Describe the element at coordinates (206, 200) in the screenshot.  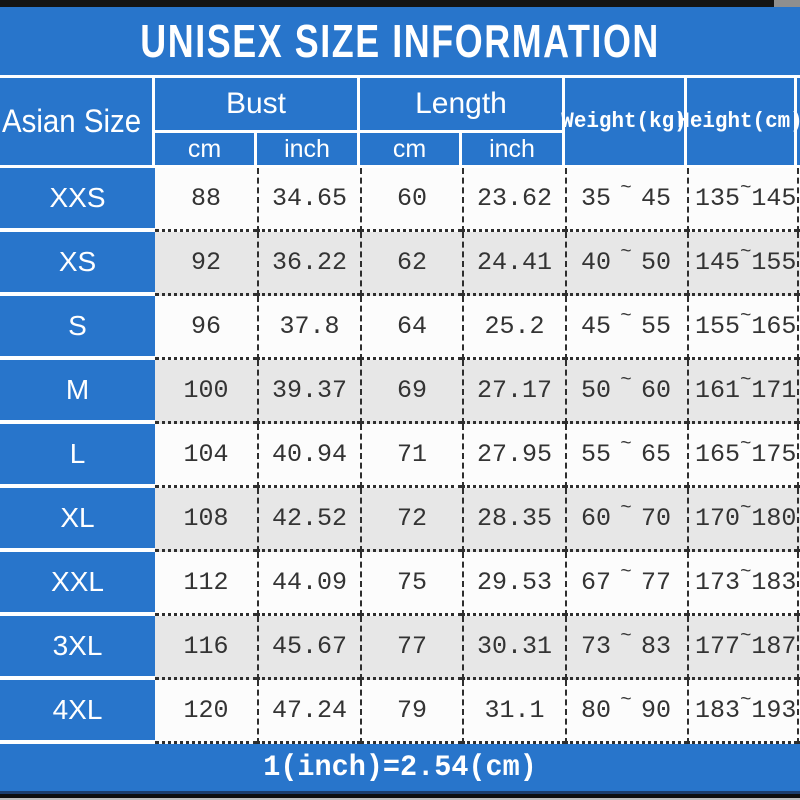
I see `bust-cm-cell: 88` at that location.